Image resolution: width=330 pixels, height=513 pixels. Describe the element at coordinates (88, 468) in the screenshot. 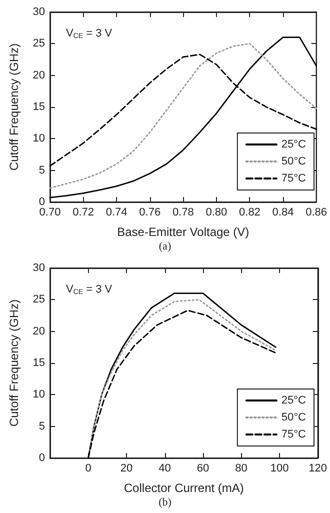

I see `x-tick-label: 0` at that location.